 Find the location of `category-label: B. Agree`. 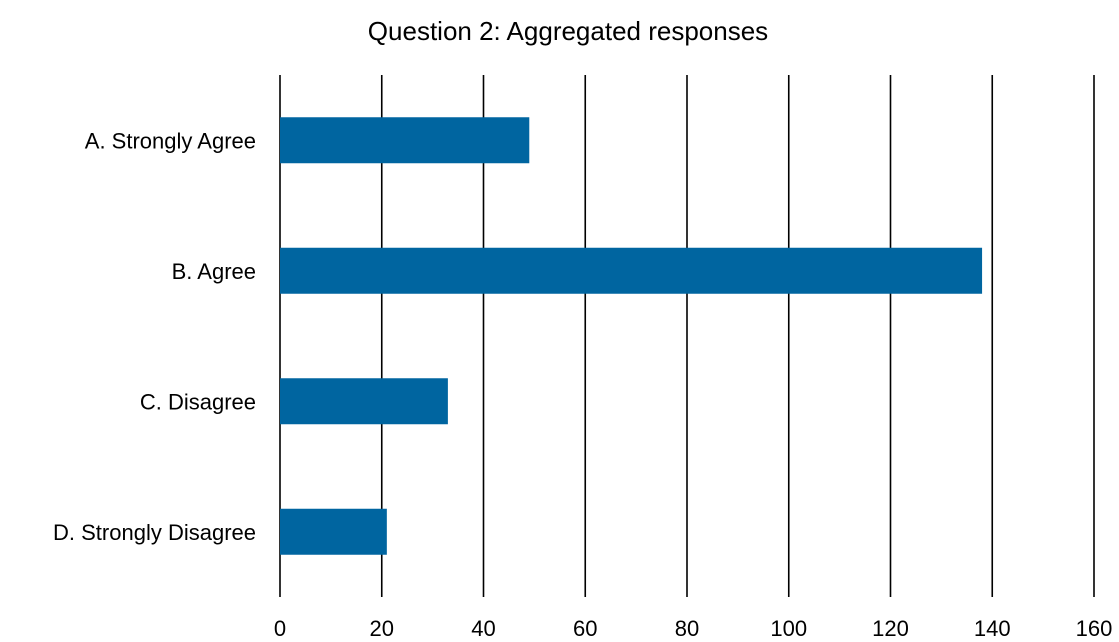

category-label: B. Agree is located at coordinates (214, 271).